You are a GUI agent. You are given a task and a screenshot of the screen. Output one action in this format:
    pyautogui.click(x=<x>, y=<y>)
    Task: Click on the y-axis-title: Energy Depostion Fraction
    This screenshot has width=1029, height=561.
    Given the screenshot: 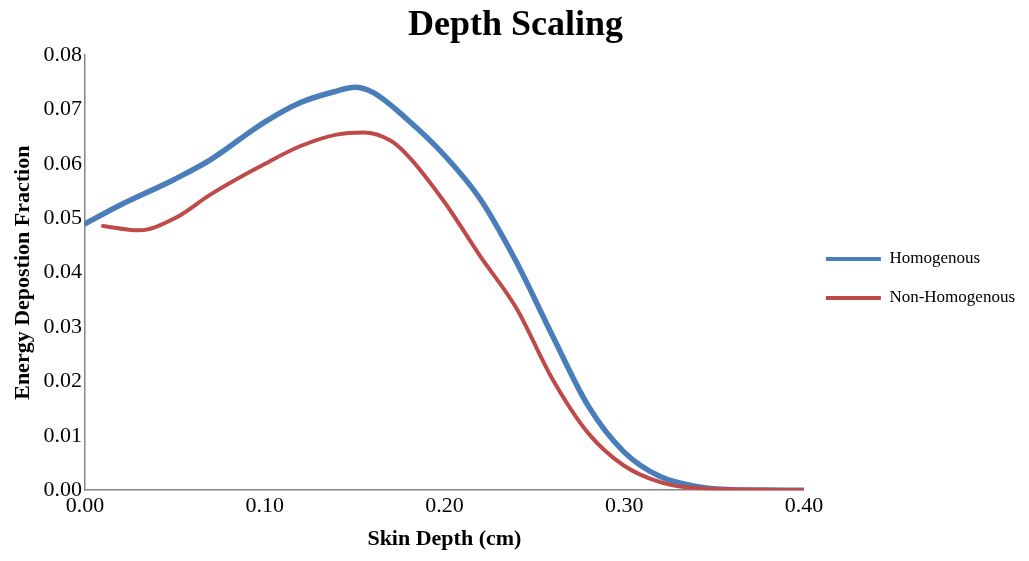 What is the action you would take?
    pyautogui.click(x=21, y=272)
    